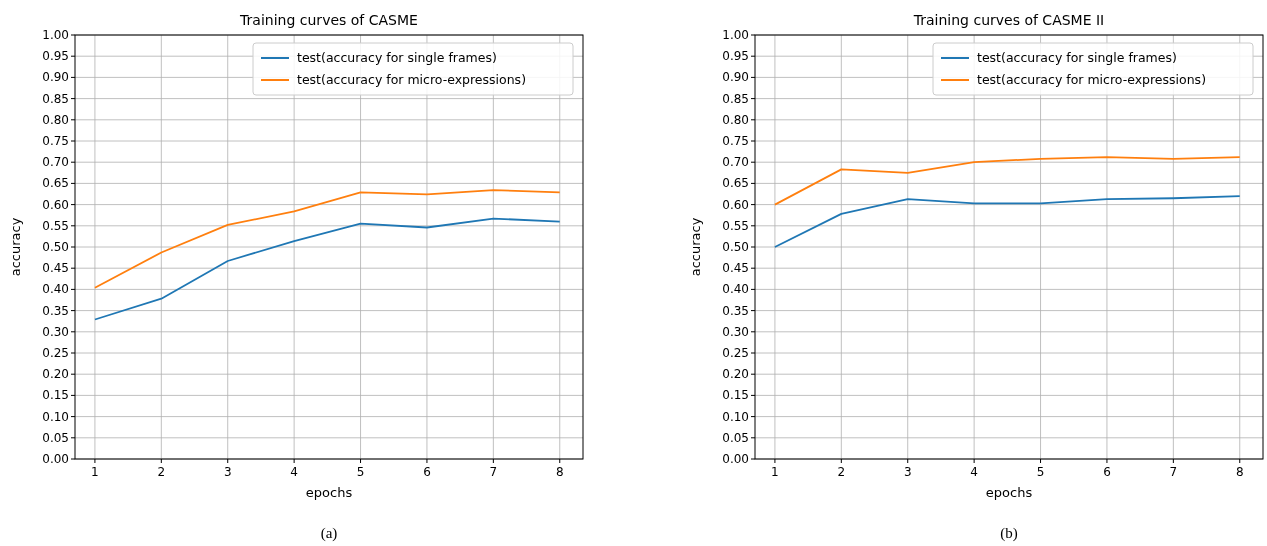 The image size is (1267, 546). What do you see at coordinates (329, 533) in the screenshot?
I see `text: (a)` at bounding box center [329, 533].